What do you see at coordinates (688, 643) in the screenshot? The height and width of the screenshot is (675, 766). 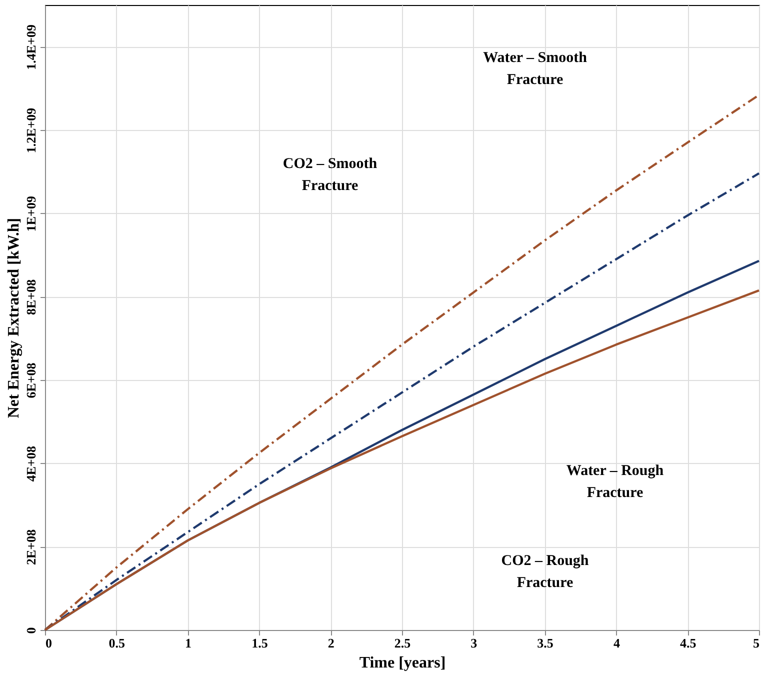 I see `x-tick-label: 4.5` at bounding box center [688, 643].